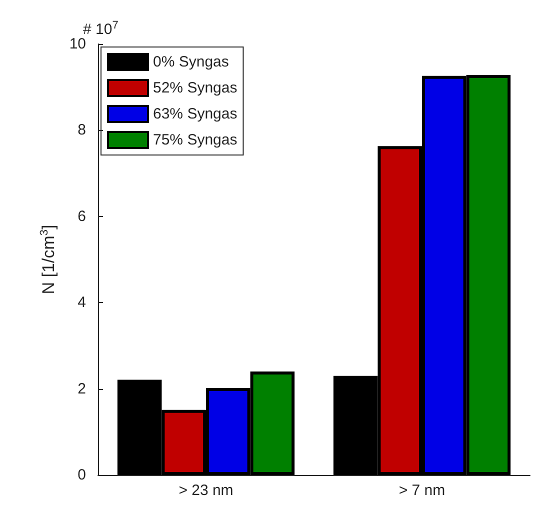 The image size is (545, 513). What do you see at coordinates (82, 130) in the screenshot?
I see `y-tick-label: 8` at bounding box center [82, 130].